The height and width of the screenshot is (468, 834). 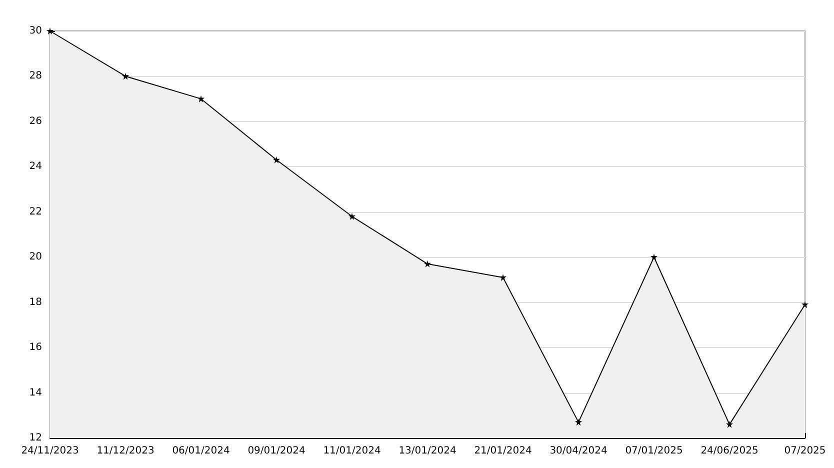 I want to click on y-tick-label: 12, so click(x=35, y=438).